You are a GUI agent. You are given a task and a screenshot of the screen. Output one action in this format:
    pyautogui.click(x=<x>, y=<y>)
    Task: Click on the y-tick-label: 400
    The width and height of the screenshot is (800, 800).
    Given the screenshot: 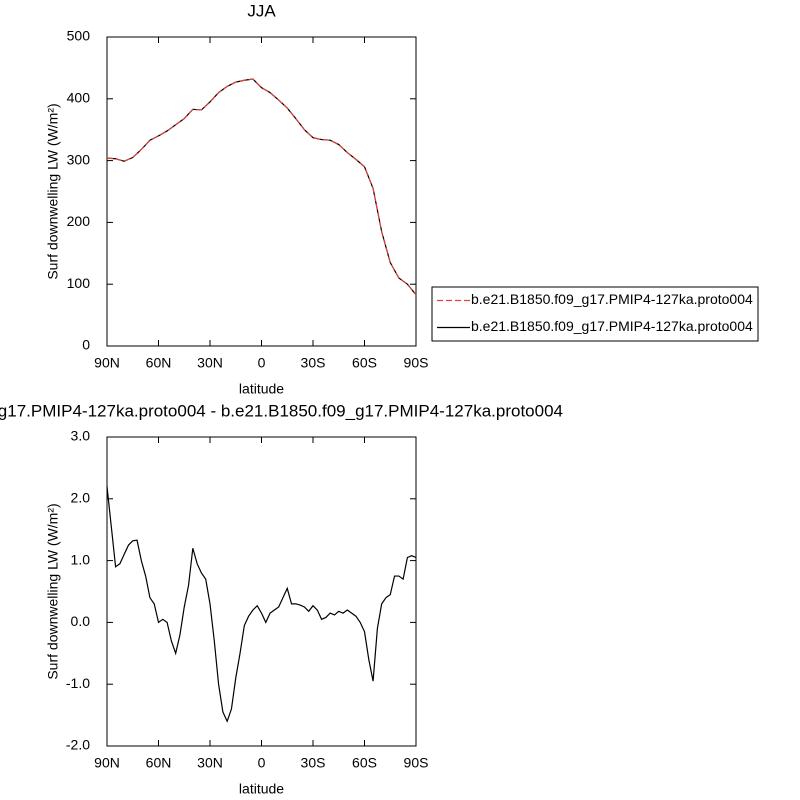 What is the action you would take?
    pyautogui.click(x=79, y=98)
    